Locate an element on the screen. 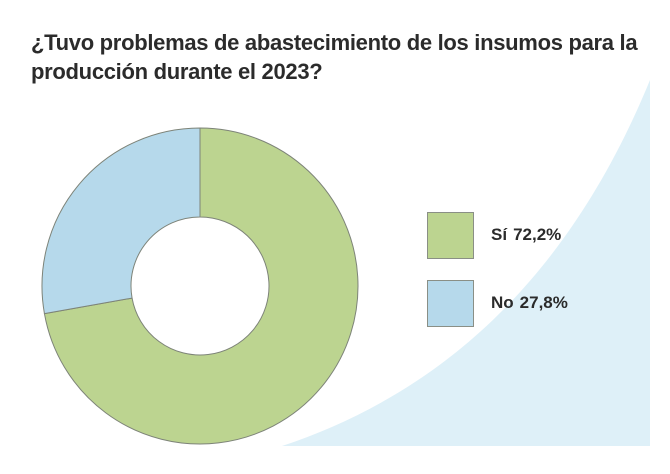 This screenshot has width=670, height=474. legend-label-si: Sí 72,2% is located at coordinates (529, 235).